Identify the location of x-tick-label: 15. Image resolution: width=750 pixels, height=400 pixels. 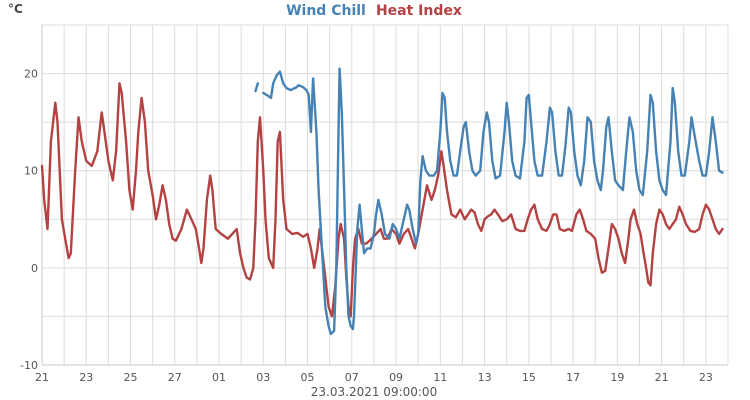
(529, 377).